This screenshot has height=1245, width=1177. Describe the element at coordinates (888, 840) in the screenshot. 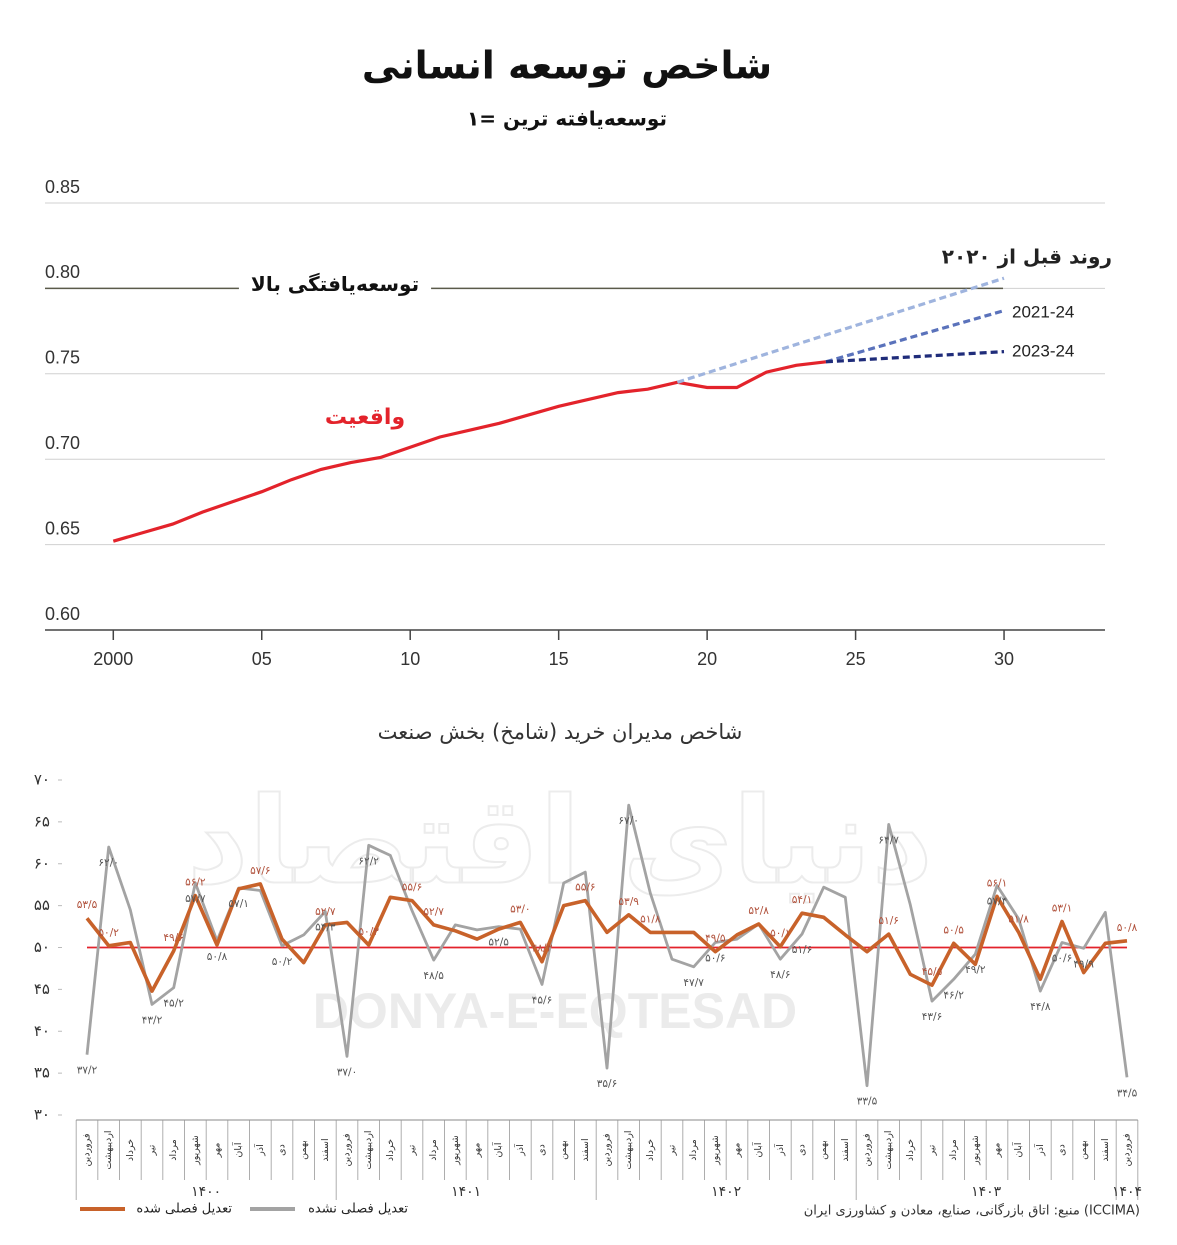

I see `data-label: ۶۴/۷` at that location.